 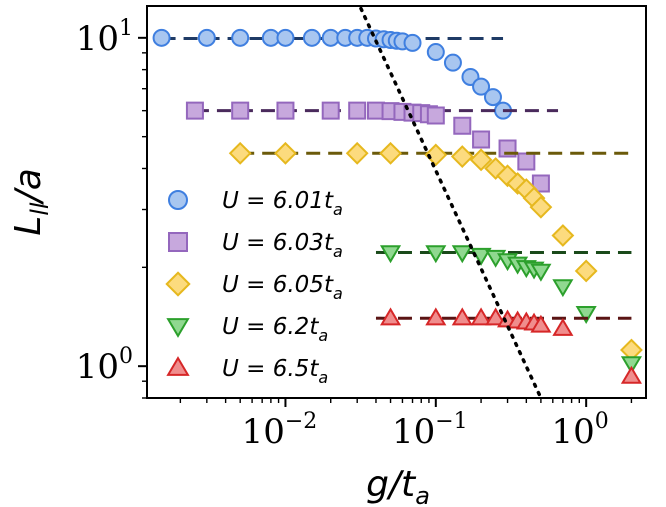 What do you see at coordinates (28, 186) in the screenshot?
I see `y-axis-label-tail: /a` at bounding box center [28, 186].